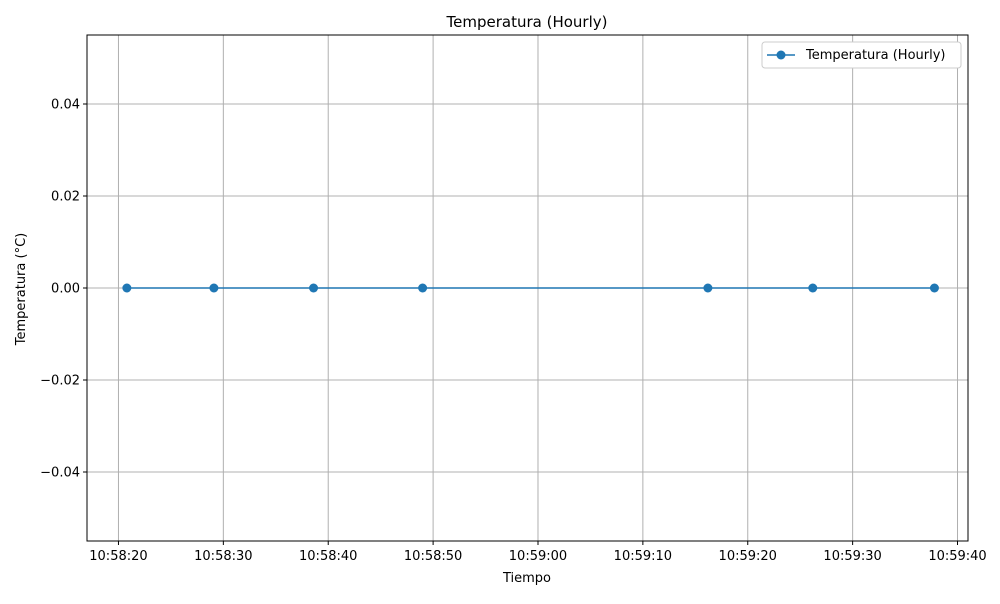 The height and width of the screenshot is (604, 1000). I want to click on x-tick-label: 10:59:30, so click(852, 556).